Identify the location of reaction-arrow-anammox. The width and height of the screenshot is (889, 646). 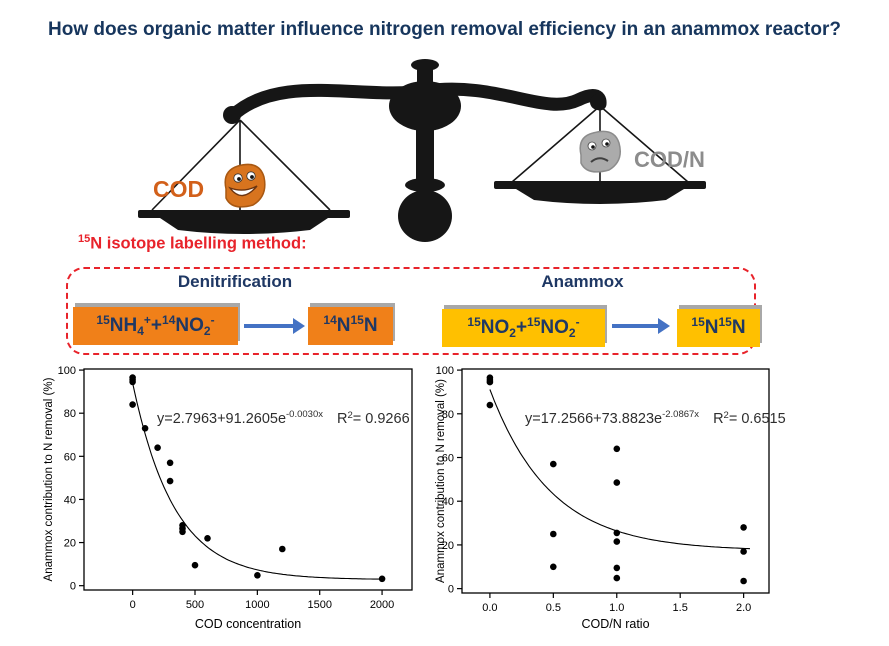
(641, 326).